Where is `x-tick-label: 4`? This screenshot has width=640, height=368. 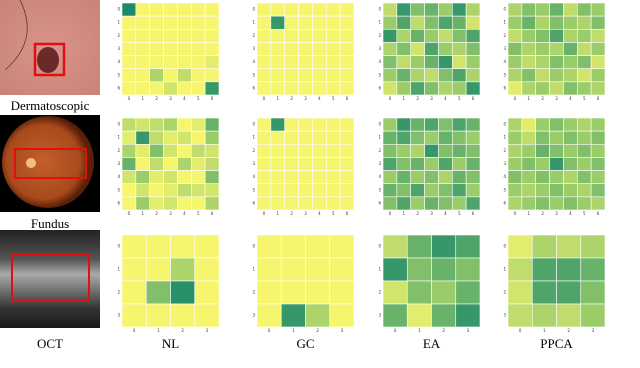
x-tick-label: 4 is located at coordinates (570, 213).